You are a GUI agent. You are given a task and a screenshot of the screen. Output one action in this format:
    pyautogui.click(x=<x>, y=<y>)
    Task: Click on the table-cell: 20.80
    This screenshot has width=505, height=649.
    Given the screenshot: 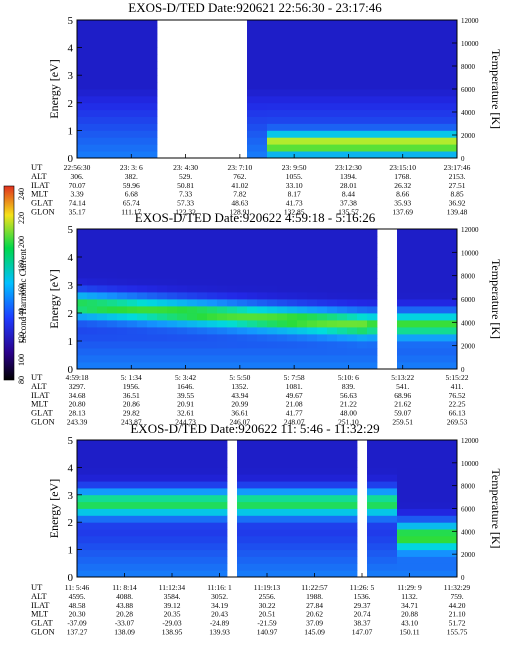 What is the action you would take?
    pyautogui.click(x=77, y=404)
    